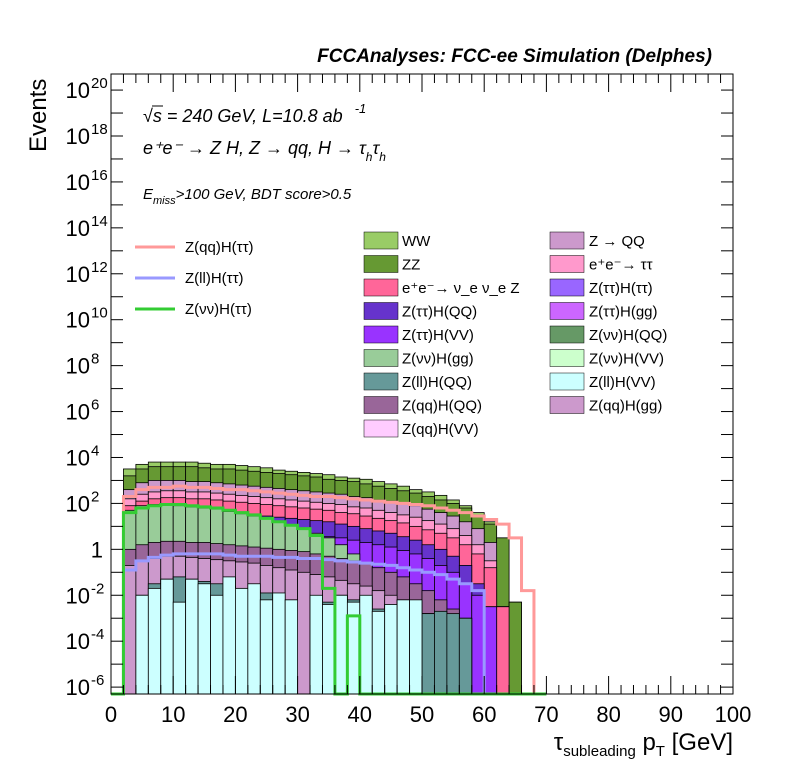  What do you see at coordinates (214, 278) in the screenshot?
I see `legend-line-label: Z(ll)H(ττ)` at bounding box center [214, 278].